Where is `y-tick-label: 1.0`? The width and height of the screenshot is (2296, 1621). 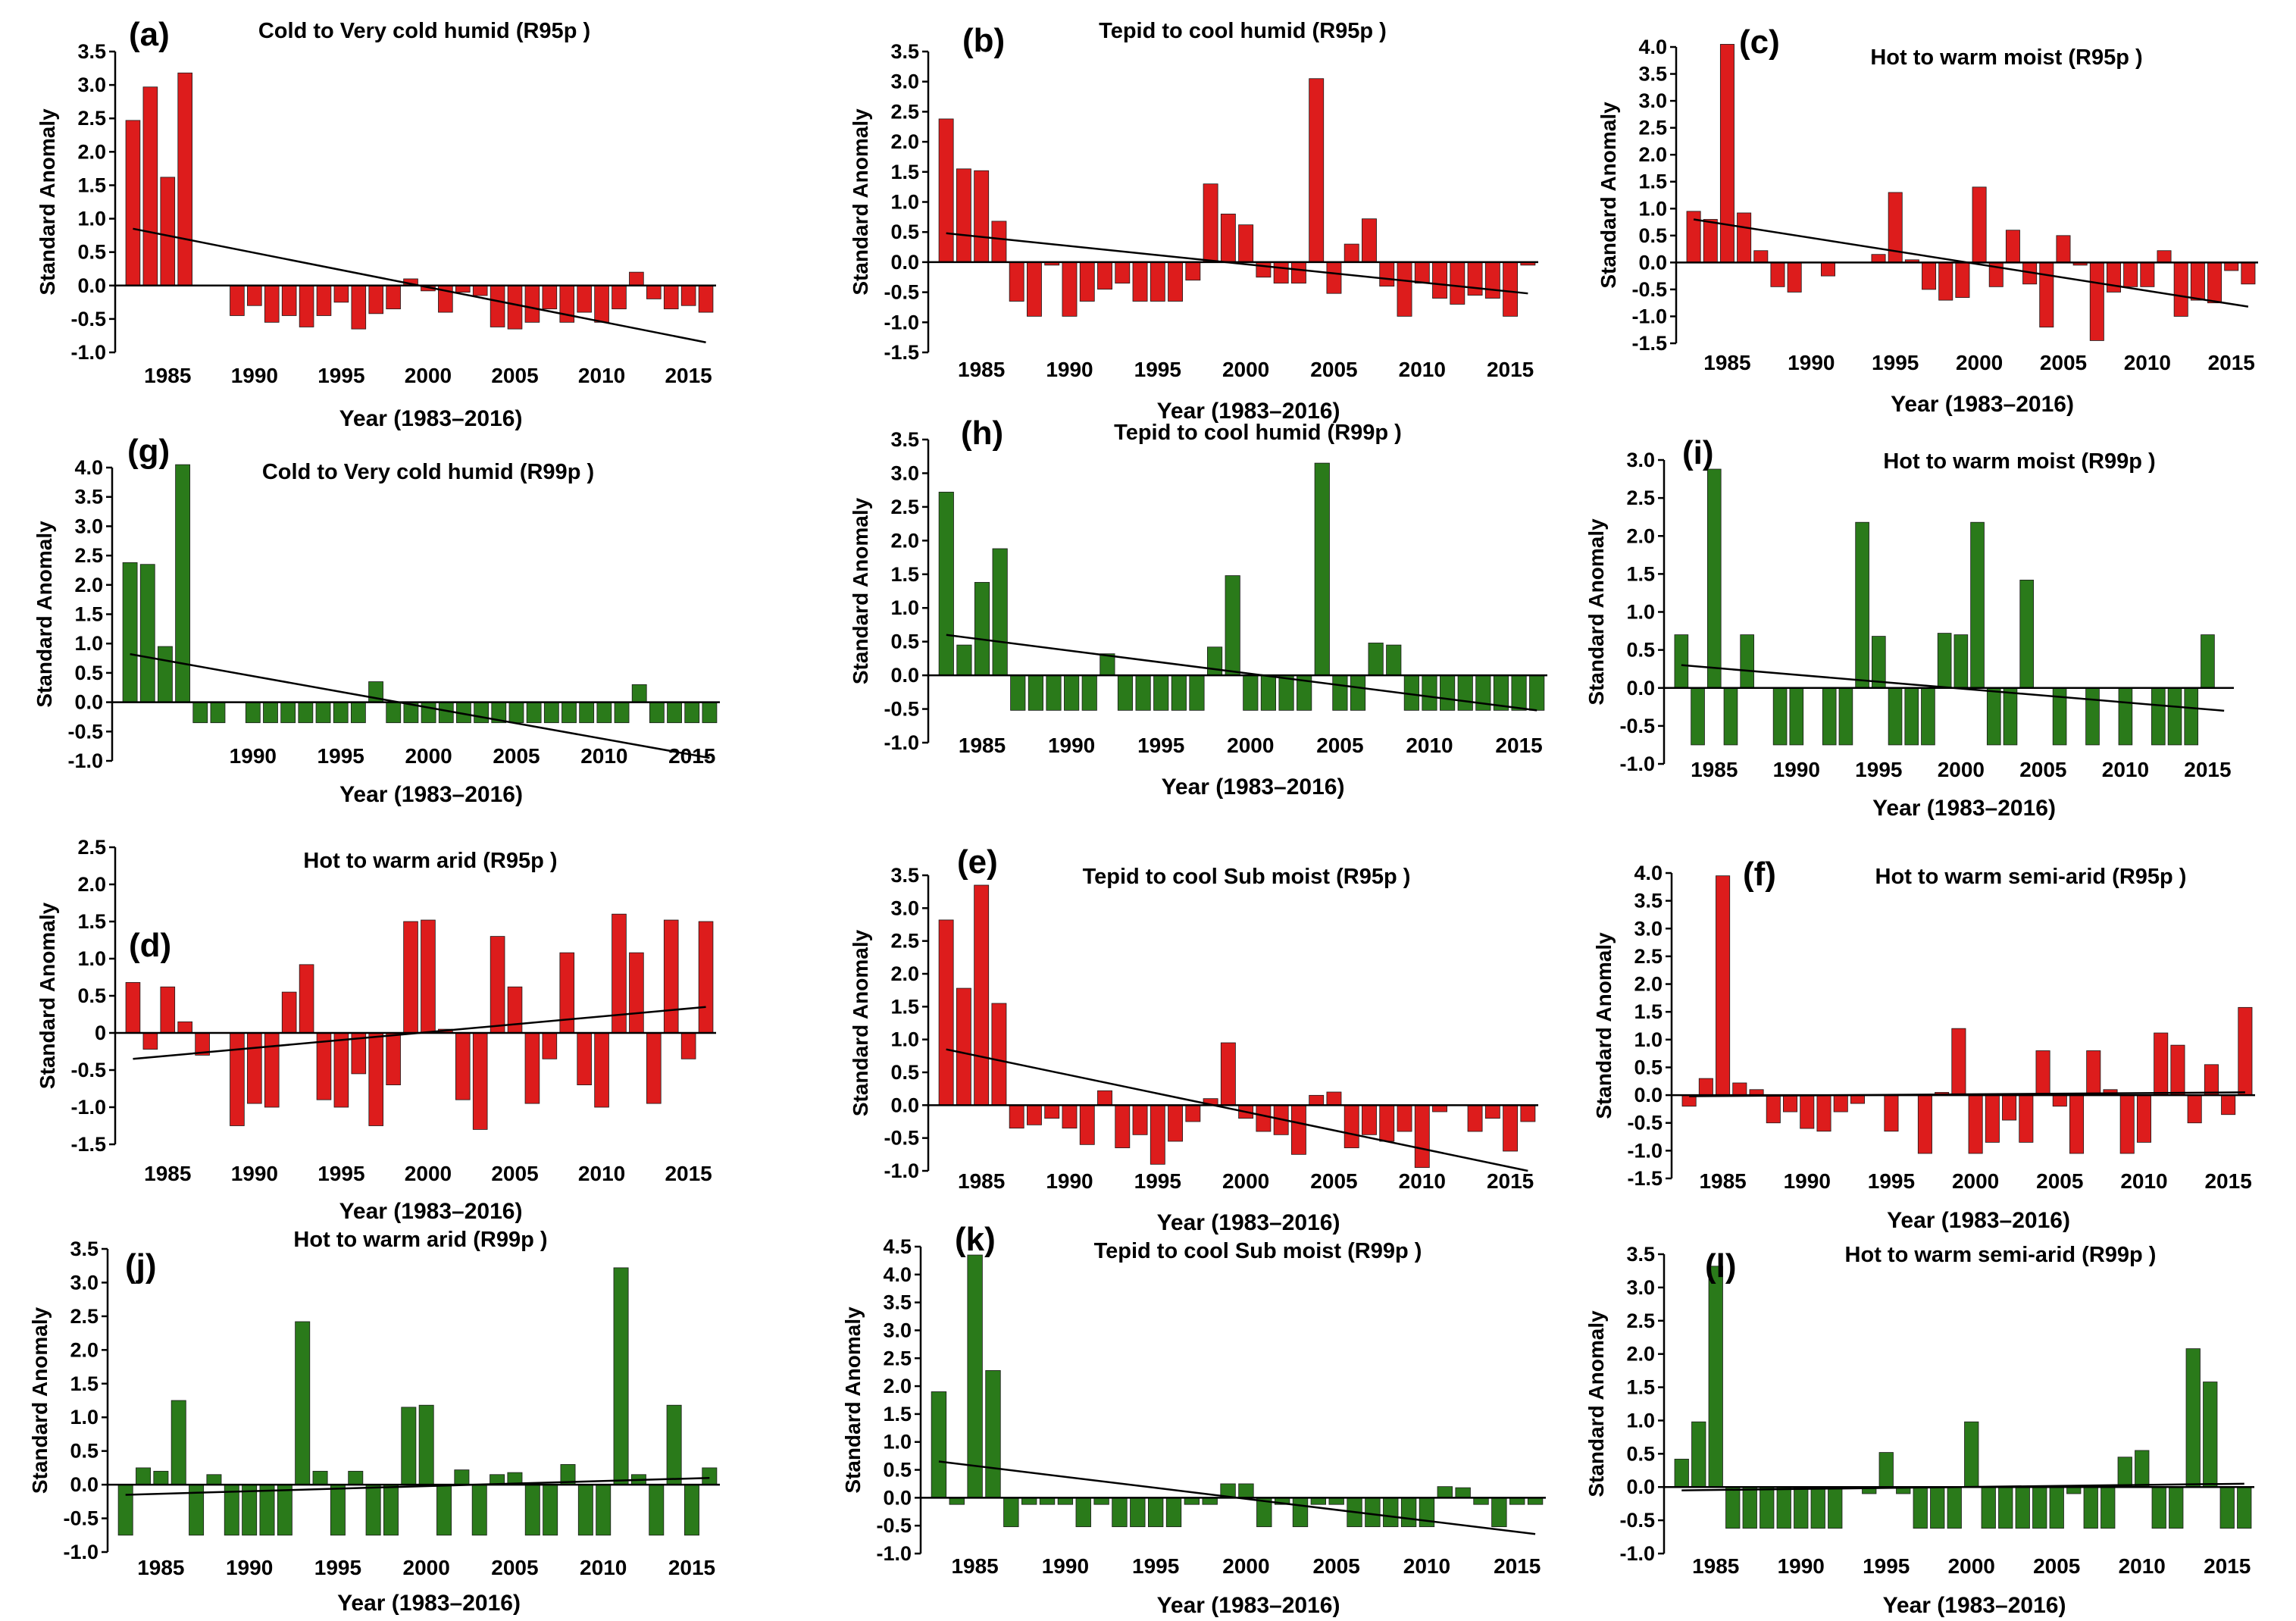 y-tick-label: 1.0 is located at coordinates (1653, 208).